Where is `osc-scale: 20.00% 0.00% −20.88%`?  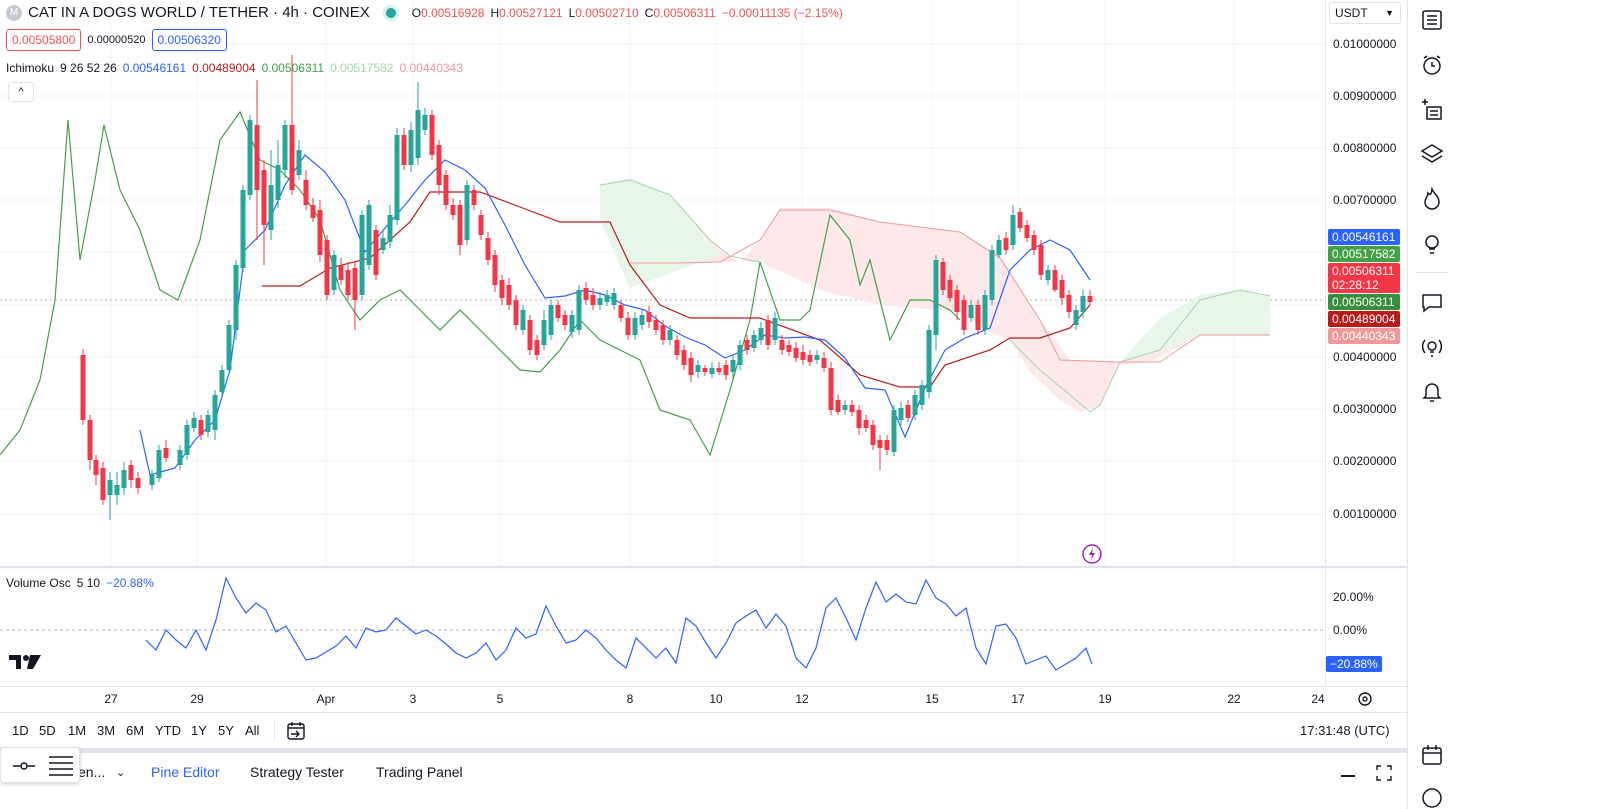
osc-scale: 20.00% 0.00% −20.88% is located at coordinates (1366, 627).